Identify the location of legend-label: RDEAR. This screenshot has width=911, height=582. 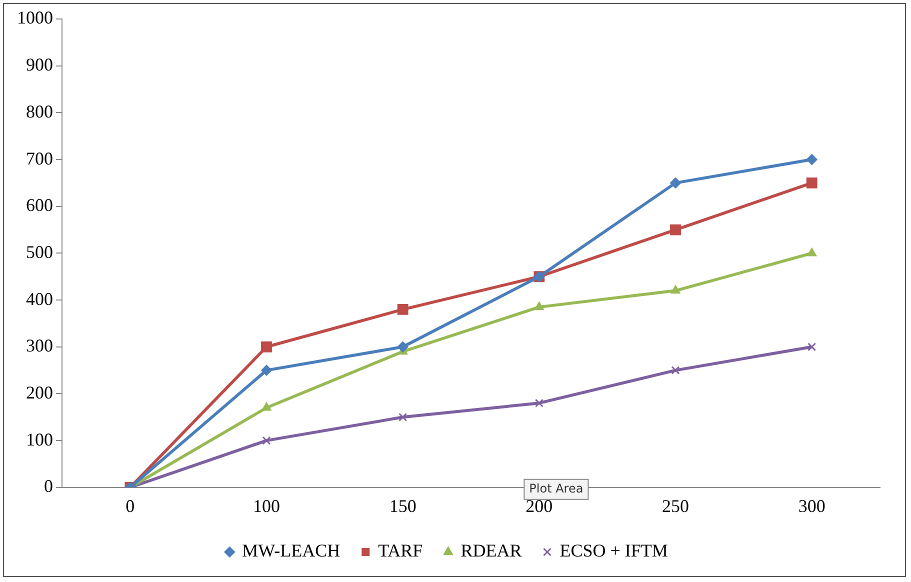
(491, 550).